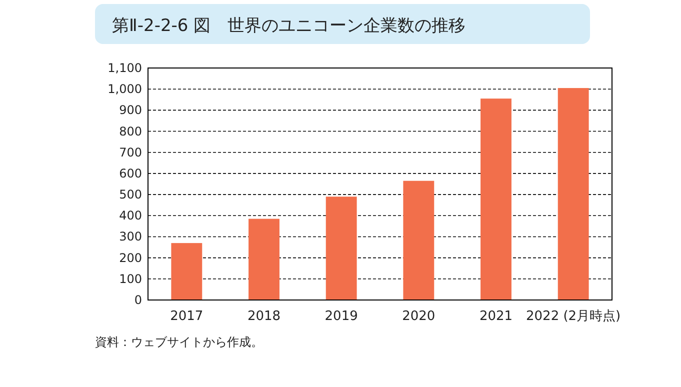 The width and height of the screenshot is (681, 387). I want to click on y-tick-label: 900, so click(130, 110).